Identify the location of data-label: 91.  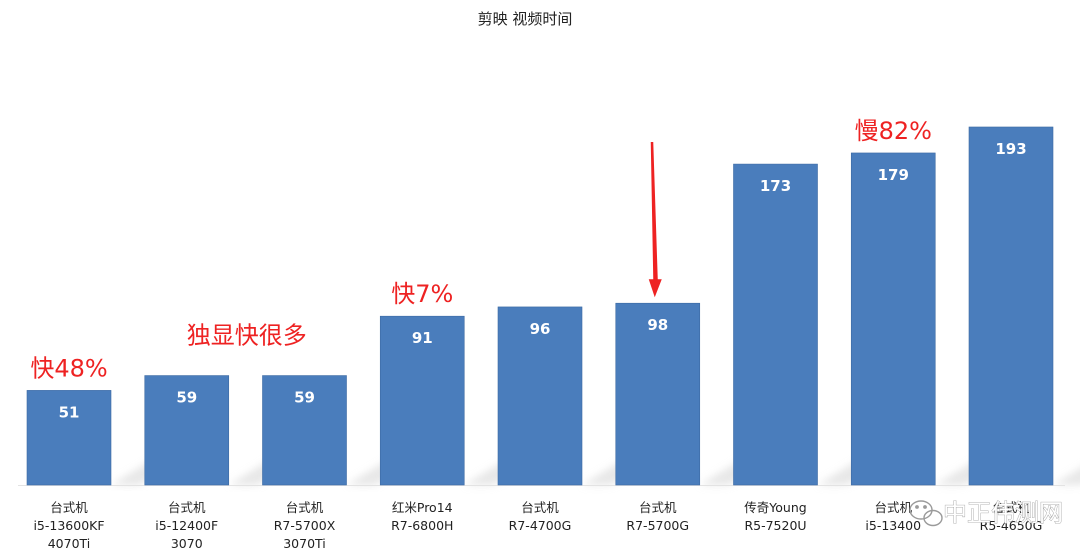
(422, 338).